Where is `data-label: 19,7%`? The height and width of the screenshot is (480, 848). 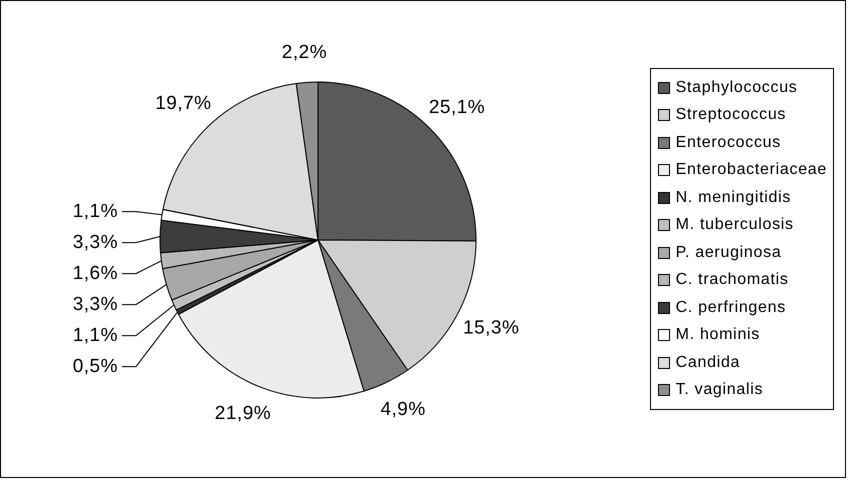
data-label: 19,7% is located at coordinates (183, 103).